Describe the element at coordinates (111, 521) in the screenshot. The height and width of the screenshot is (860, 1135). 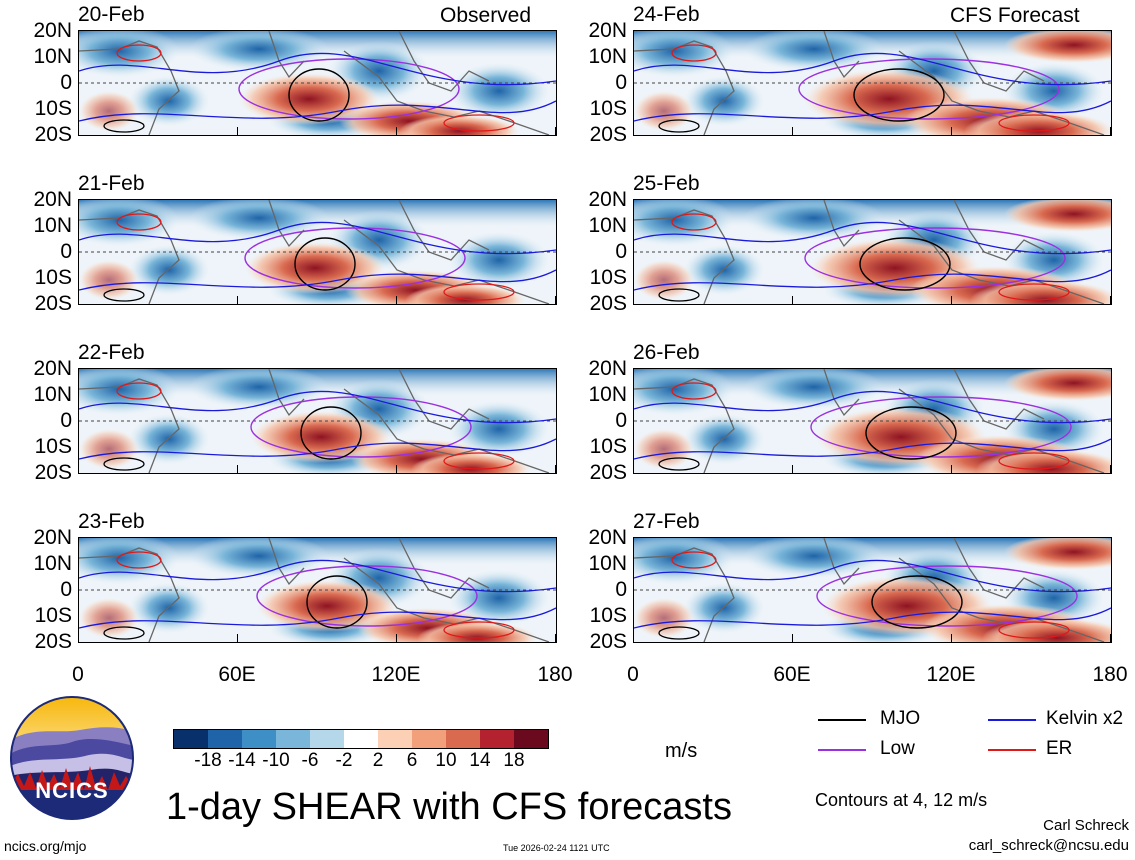
I see `panel-date: 23-Feb` at that location.